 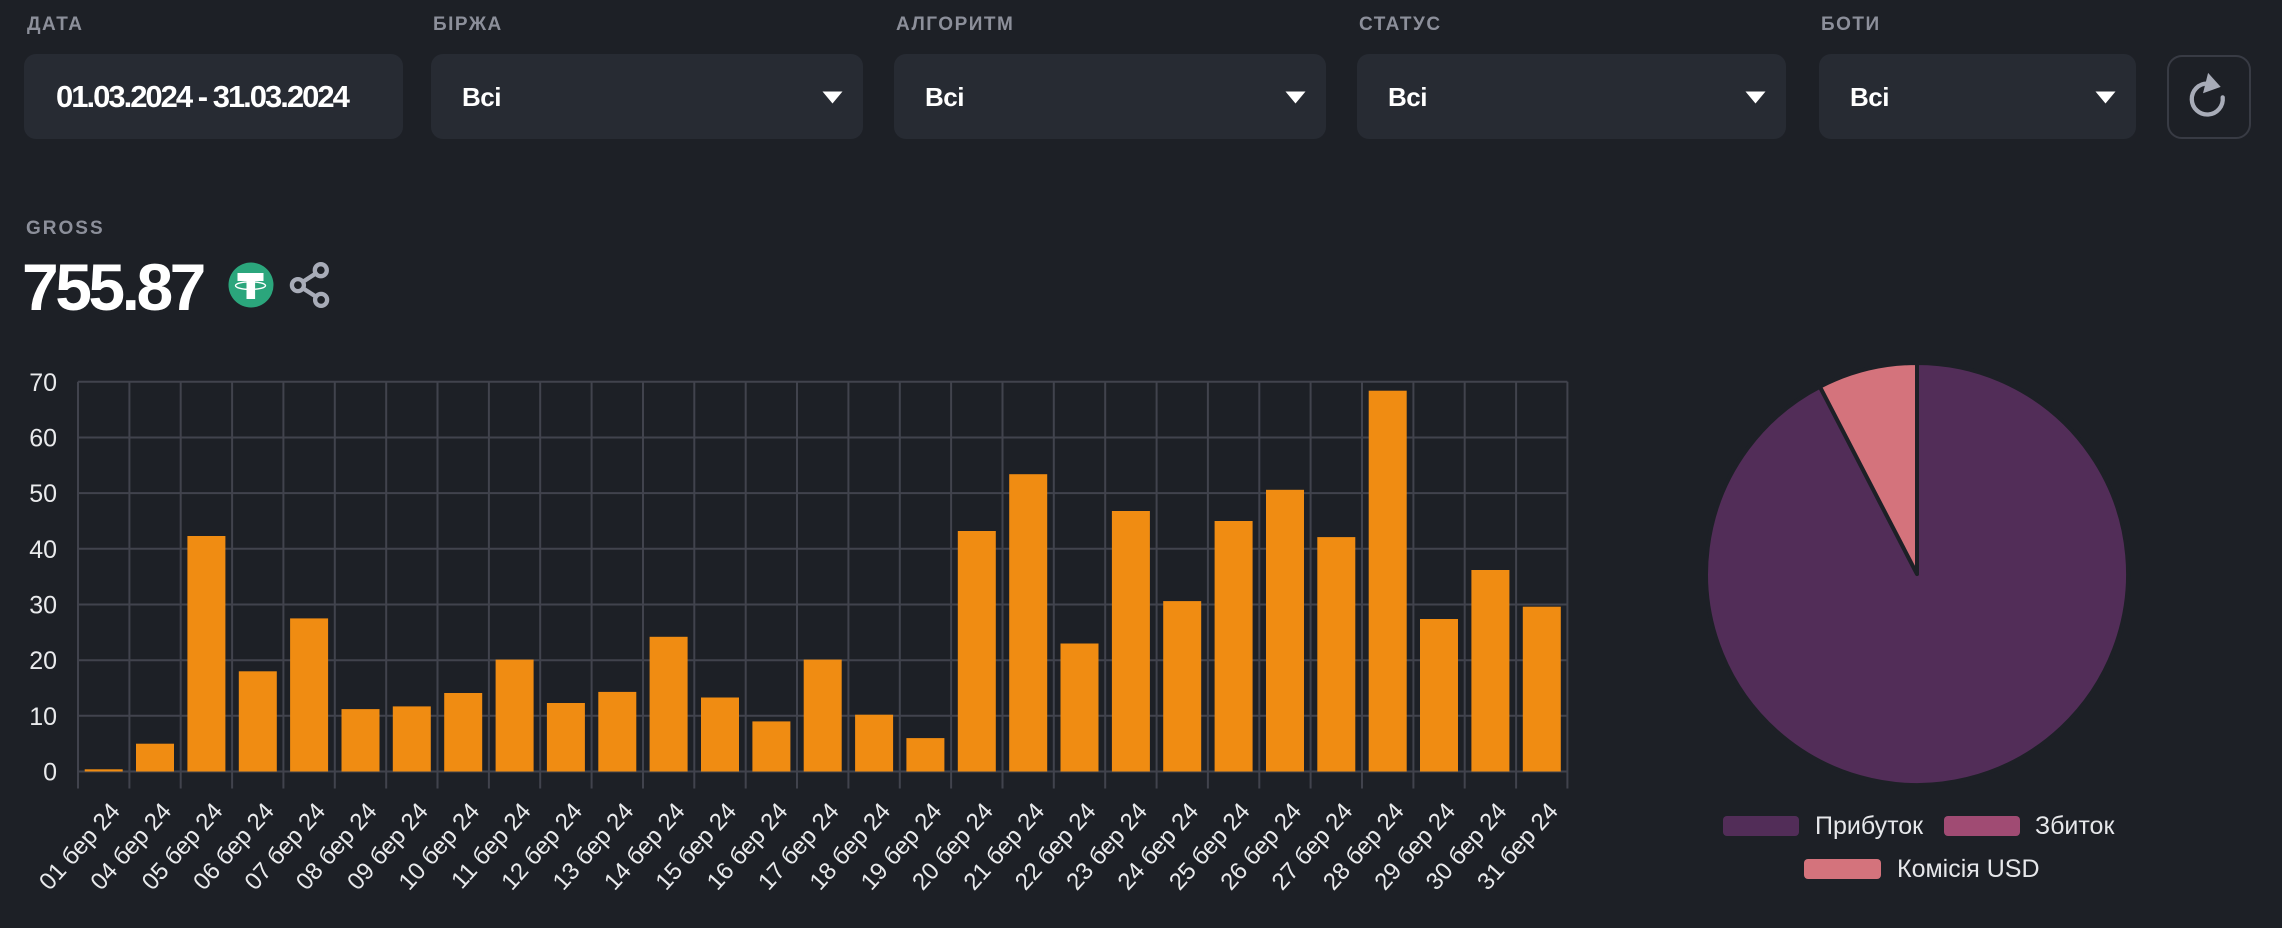 I want to click on svg-text: 20, so click(x=43, y=661).